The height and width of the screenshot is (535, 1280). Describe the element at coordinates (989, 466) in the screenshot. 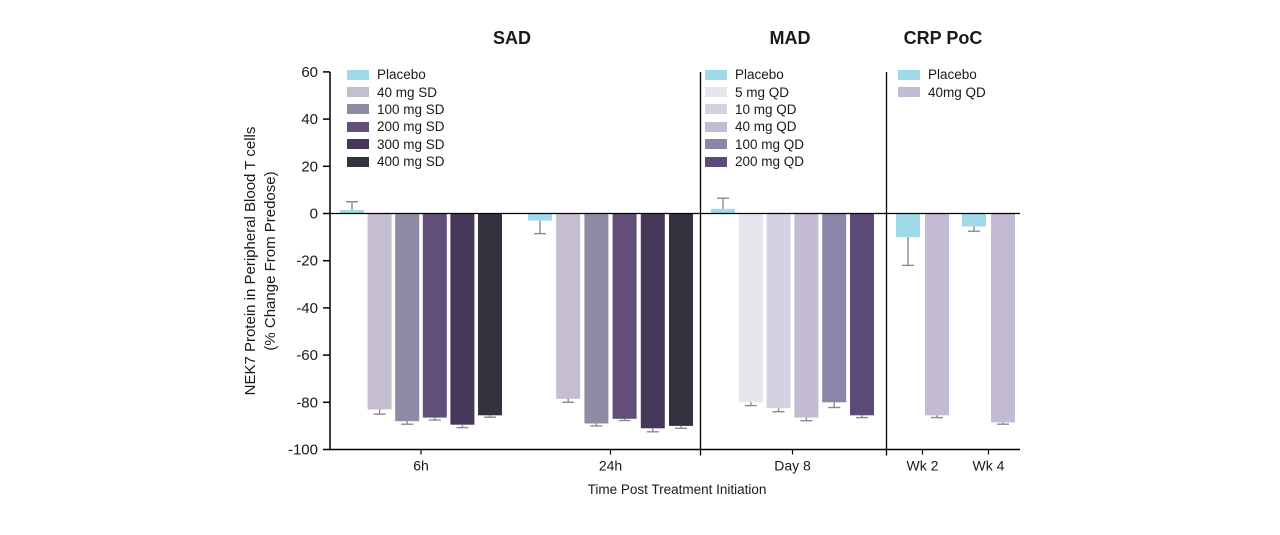

I see `x-tick-label: Wk 4` at that location.